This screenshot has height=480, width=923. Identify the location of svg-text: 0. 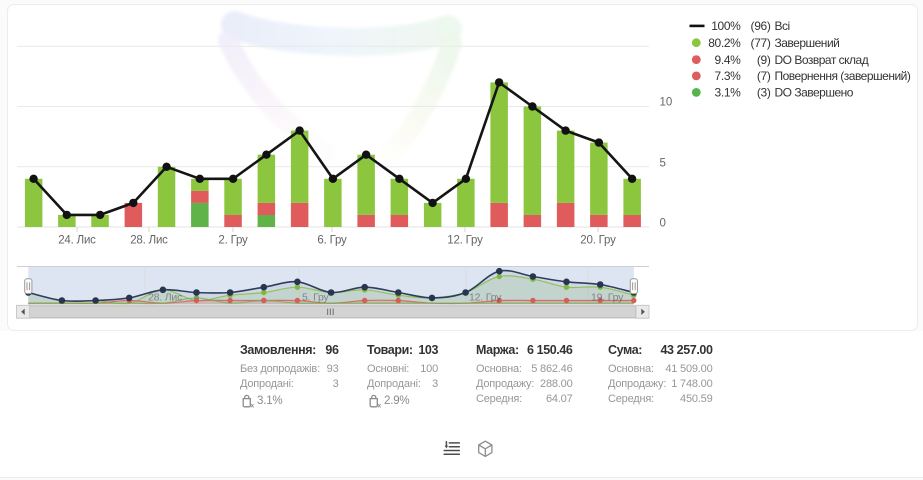
(663, 224).